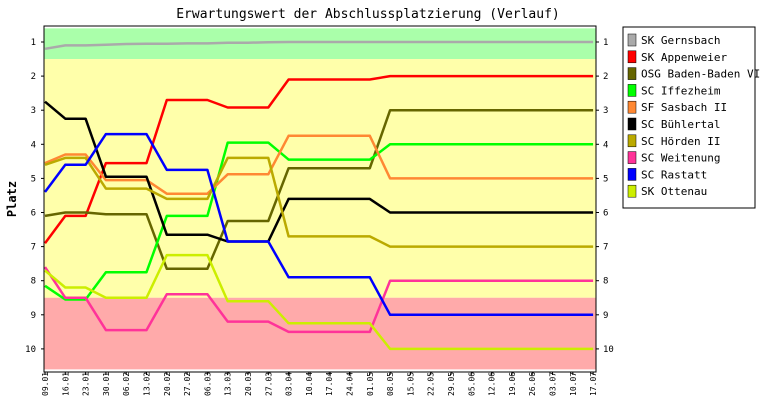 The width and height of the screenshot is (760, 400). Describe the element at coordinates (680, 141) in the screenshot. I see `legend-label: SC Hörden II` at that location.